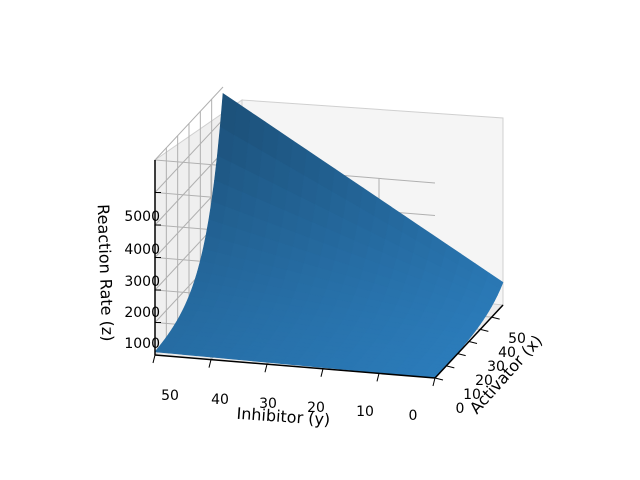 This screenshot has width=640, height=480. Describe the element at coordinates (142, 313) in the screenshot. I see `z-tick-label: 2000` at that location.